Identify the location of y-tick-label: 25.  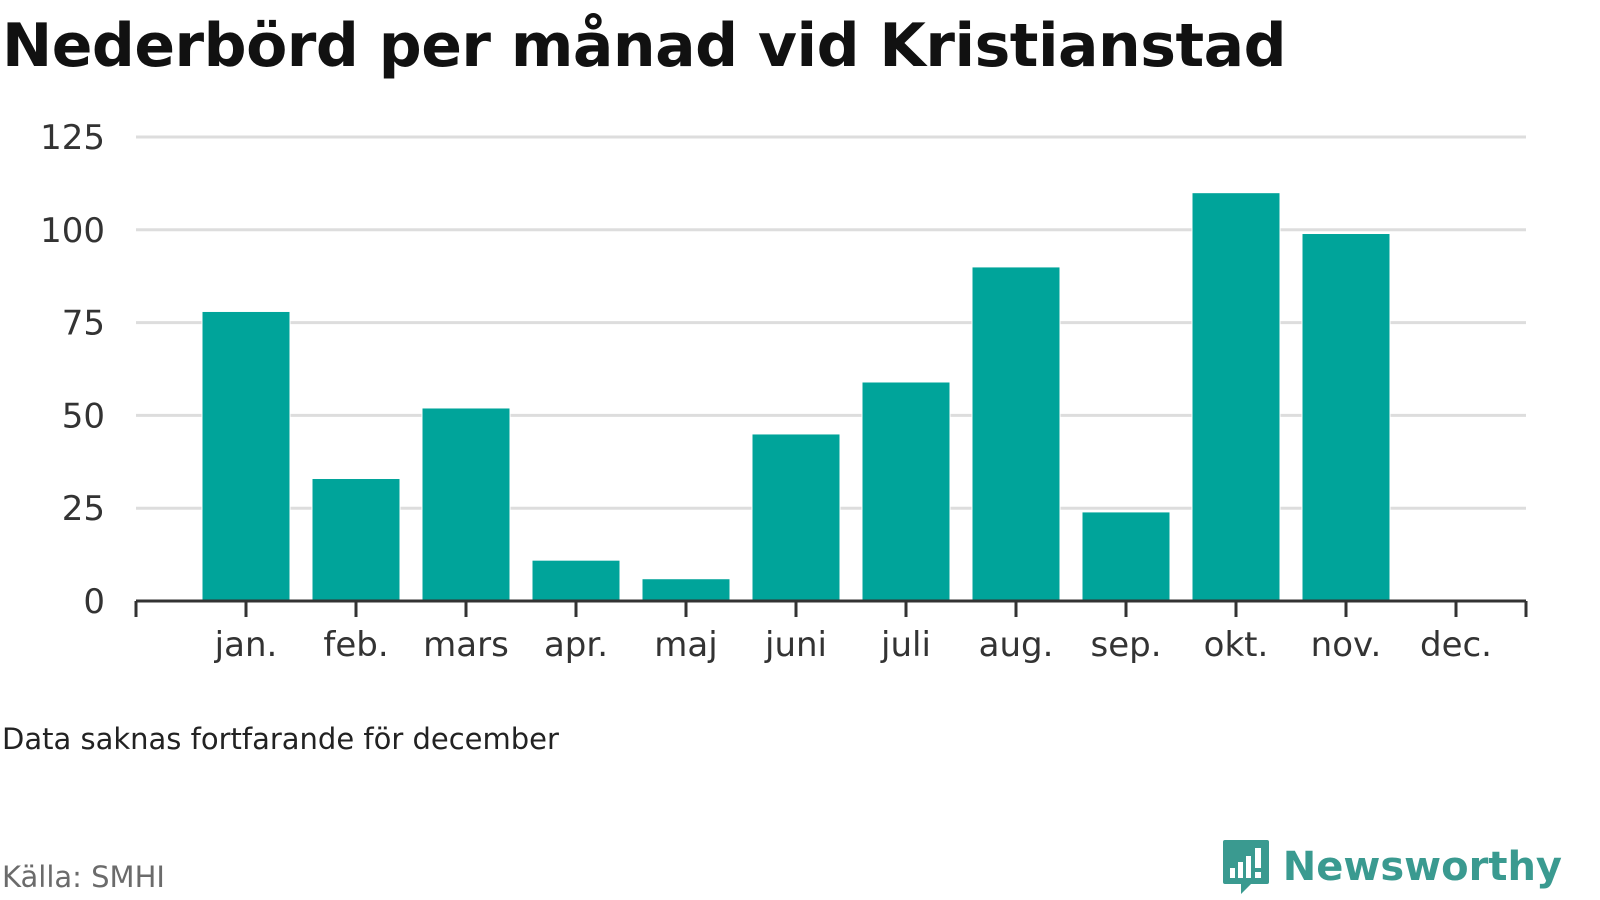
(83, 509).